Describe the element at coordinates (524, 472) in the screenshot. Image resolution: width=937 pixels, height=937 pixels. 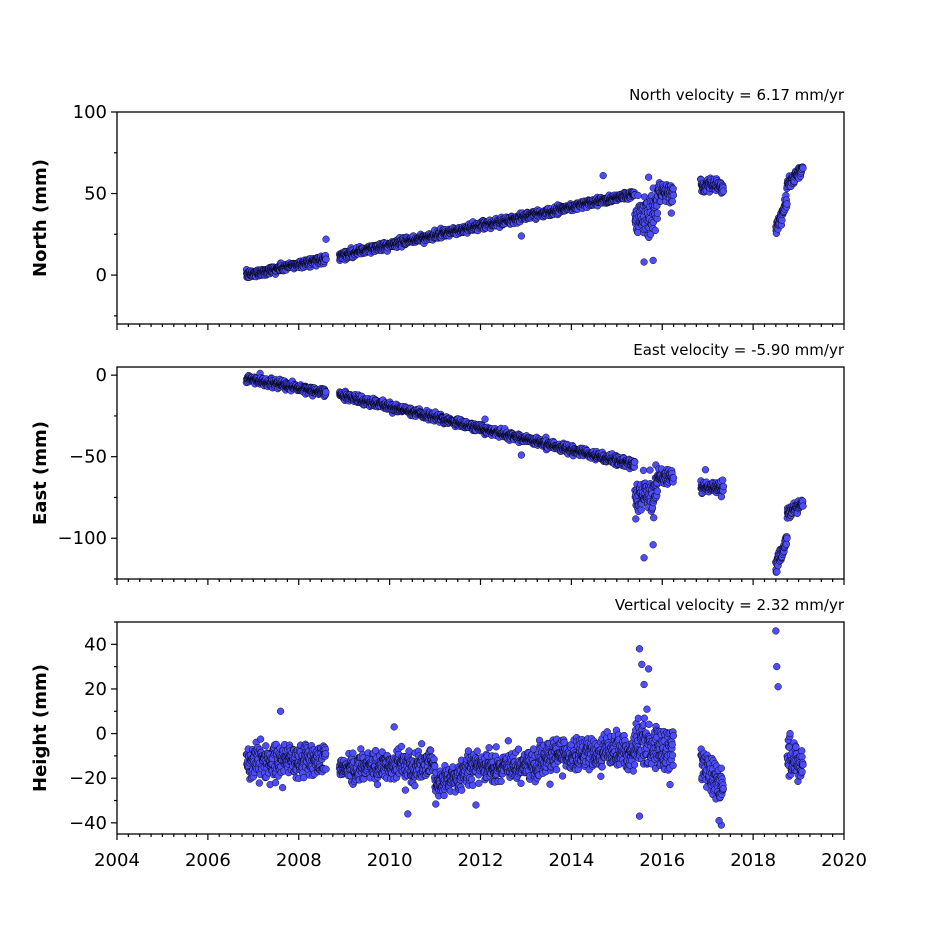
I see `east-points` at that location.